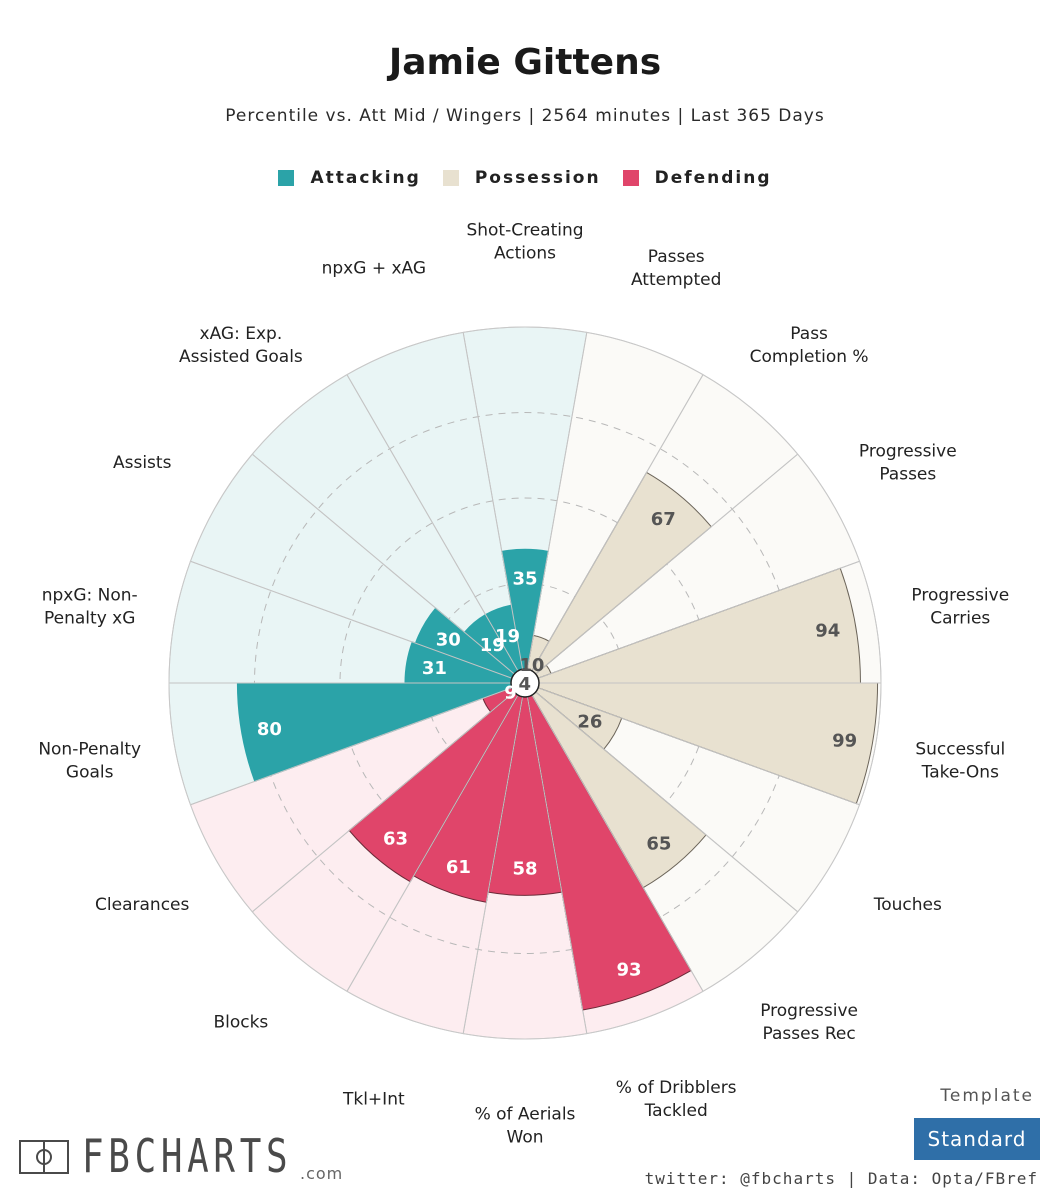  I want to click on category-label-passes-attempted: Passes Attempted, so click(676, 268).